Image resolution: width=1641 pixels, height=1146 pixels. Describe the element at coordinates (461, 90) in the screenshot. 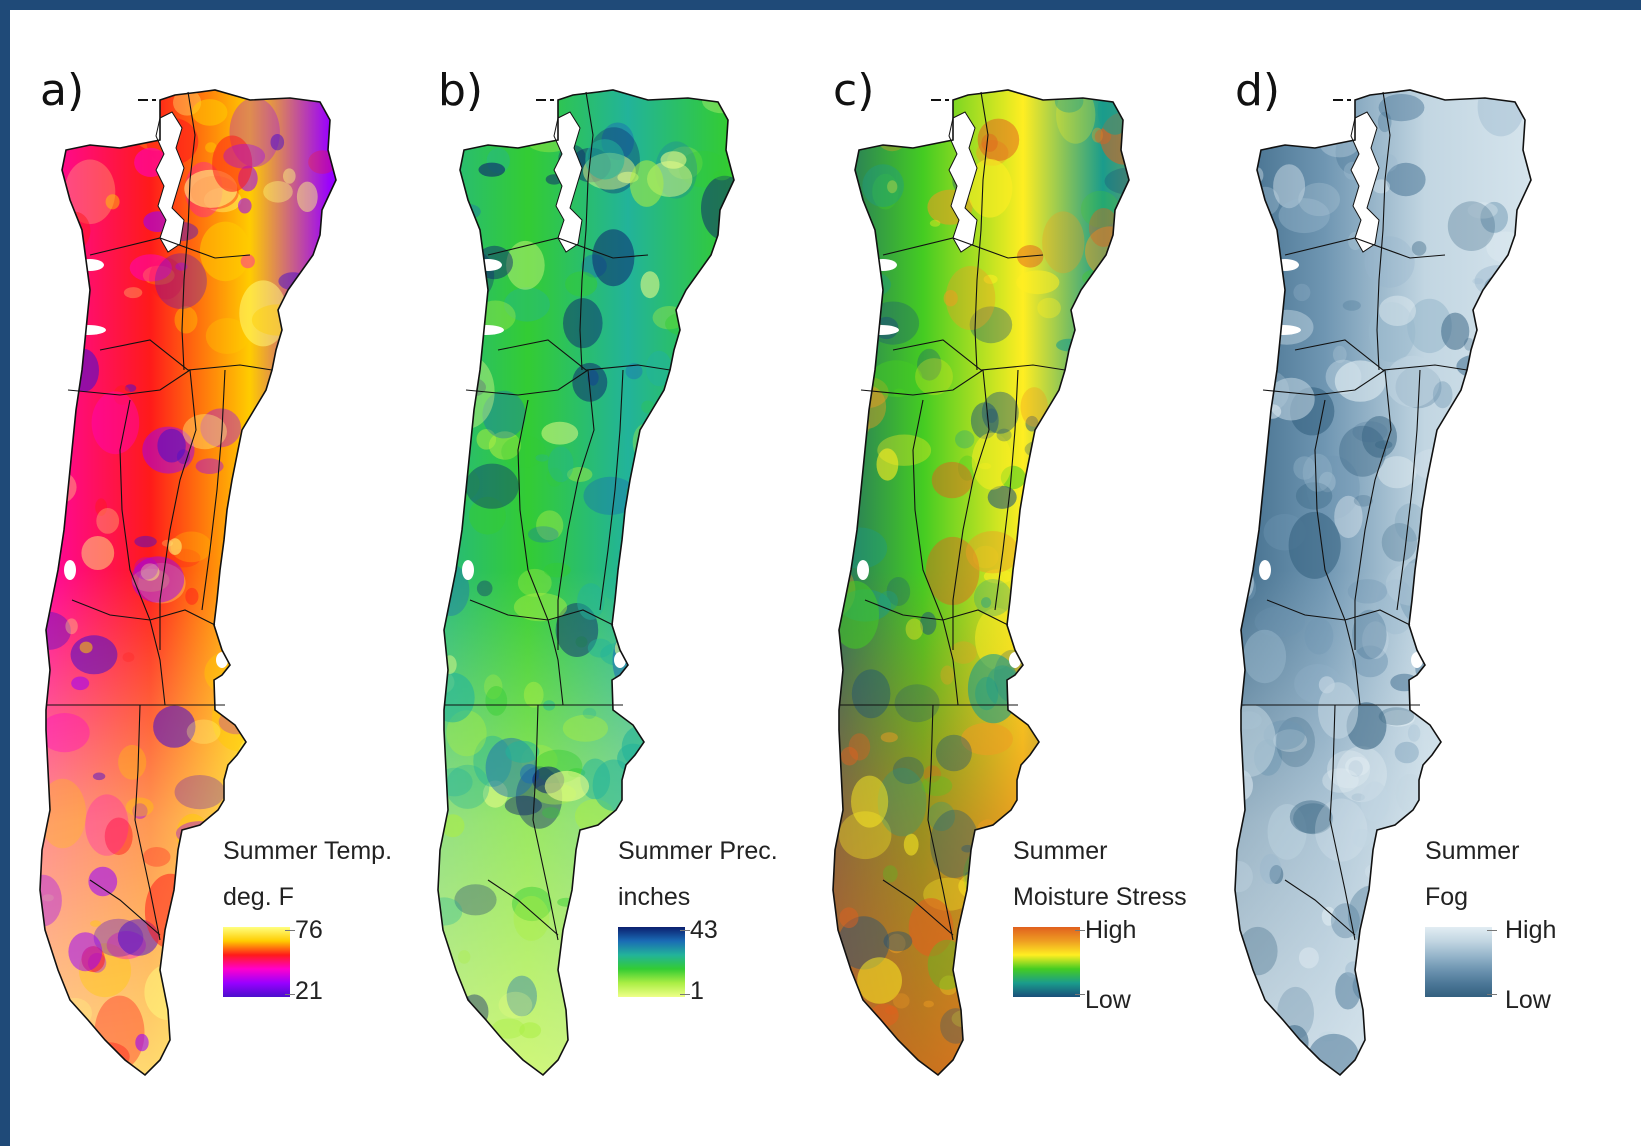

I see `panel-label: b)` at that location.